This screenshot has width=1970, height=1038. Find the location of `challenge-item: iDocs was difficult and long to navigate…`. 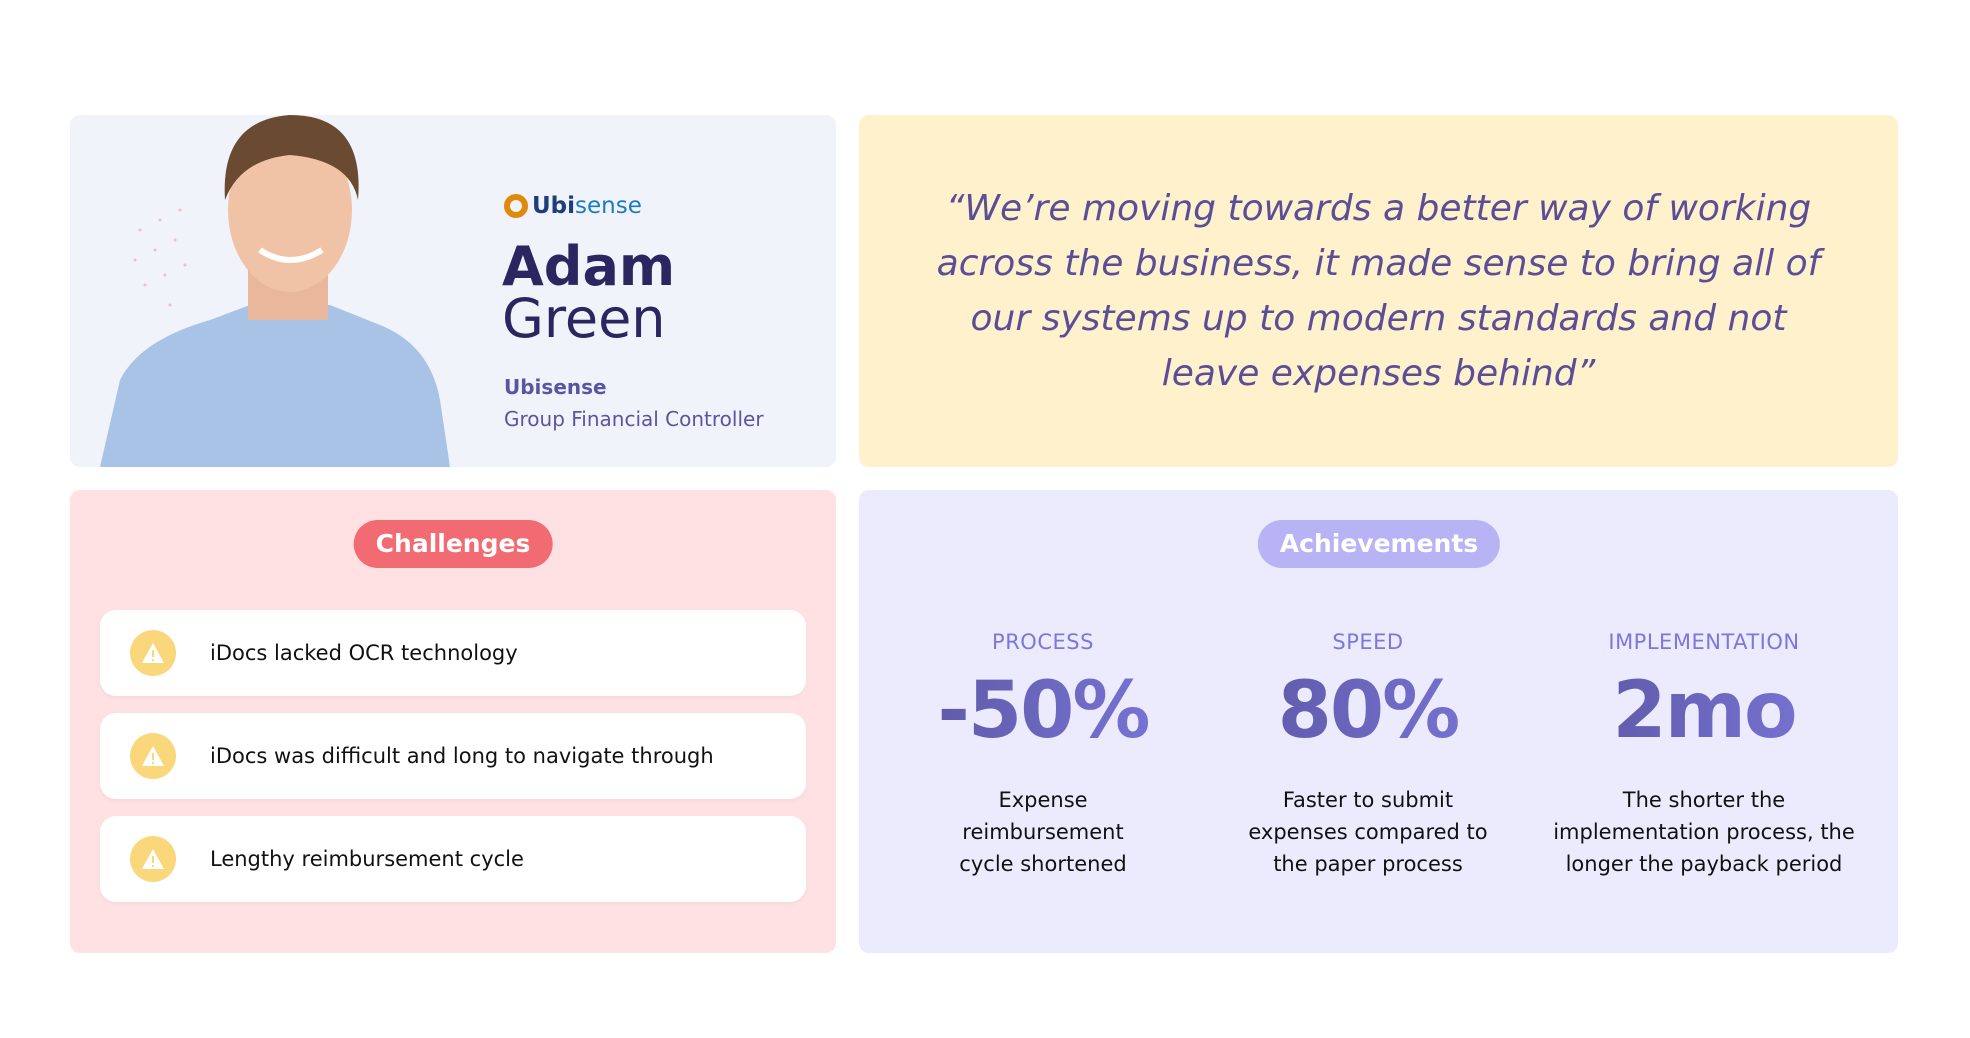

challenge-item: iDocs was difficult and long to navigate… is located at coordinates (453, 756).